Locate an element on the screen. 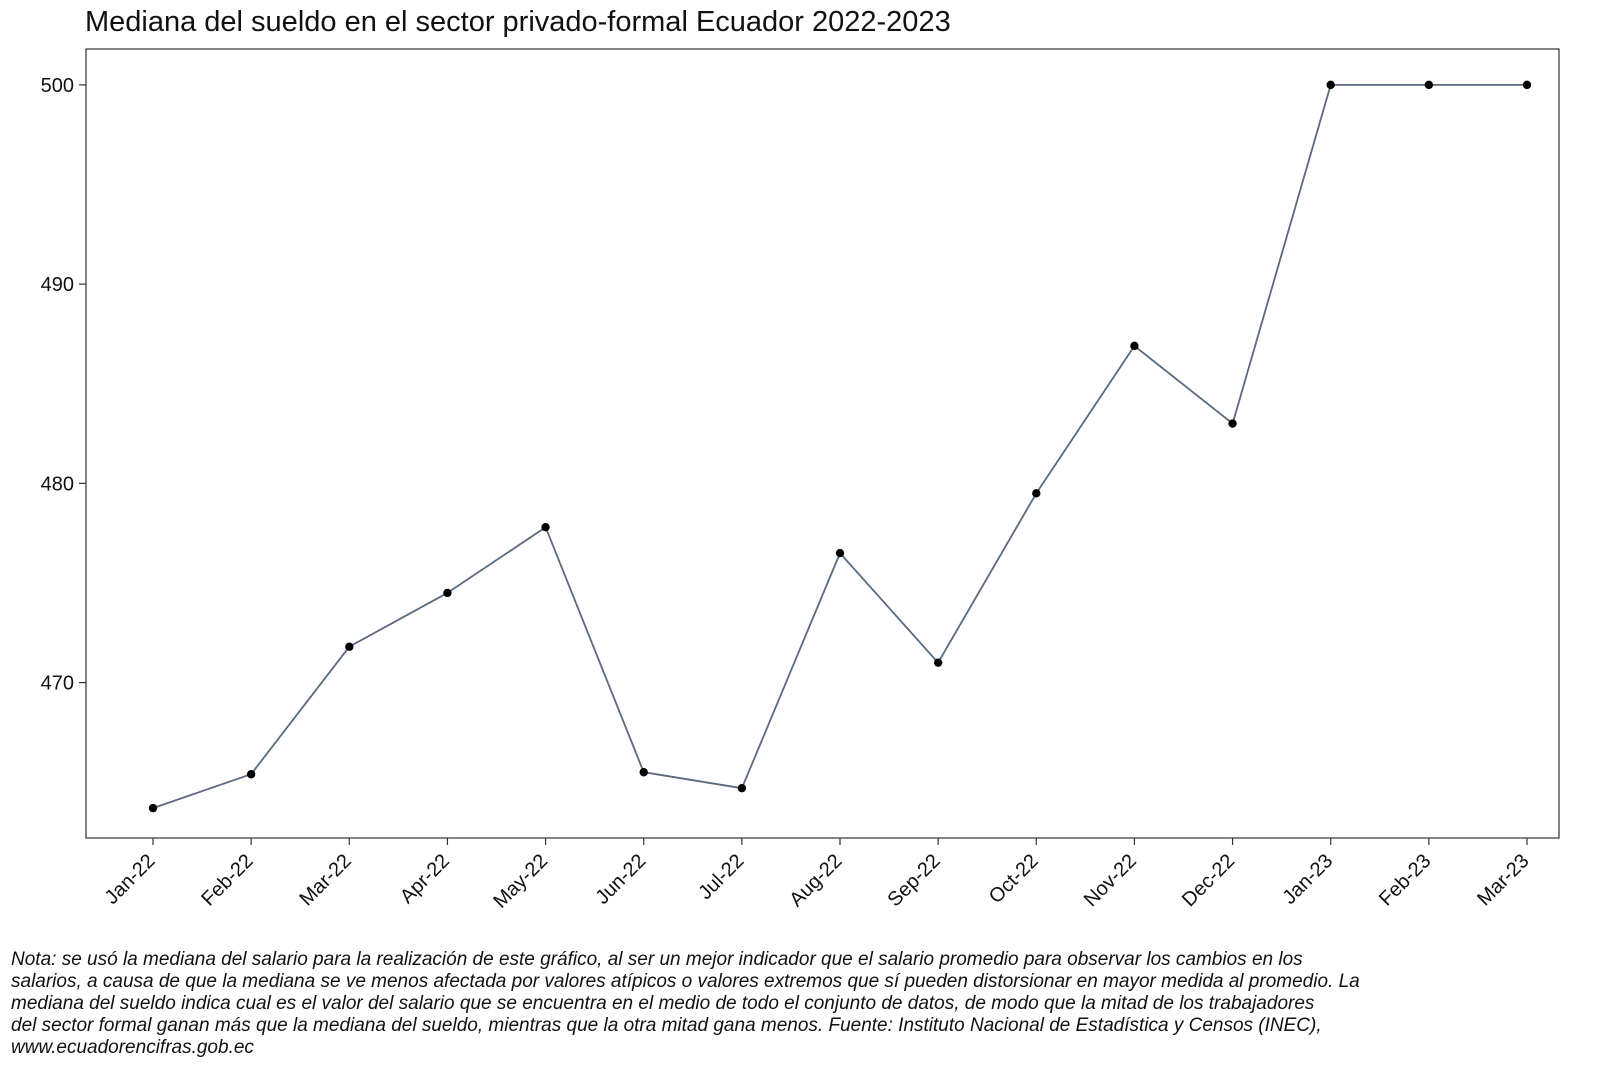 The height and width of the screenshot is (1067, 1600). x-tick-label: Jun-22 is located at coordinates (620, 879).